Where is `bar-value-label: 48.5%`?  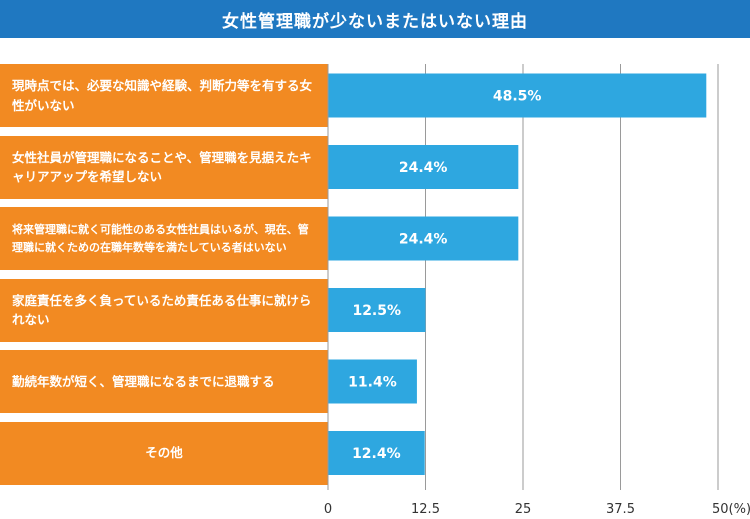 bar-value-label: 48.5% is located at coordinates (517, 97).